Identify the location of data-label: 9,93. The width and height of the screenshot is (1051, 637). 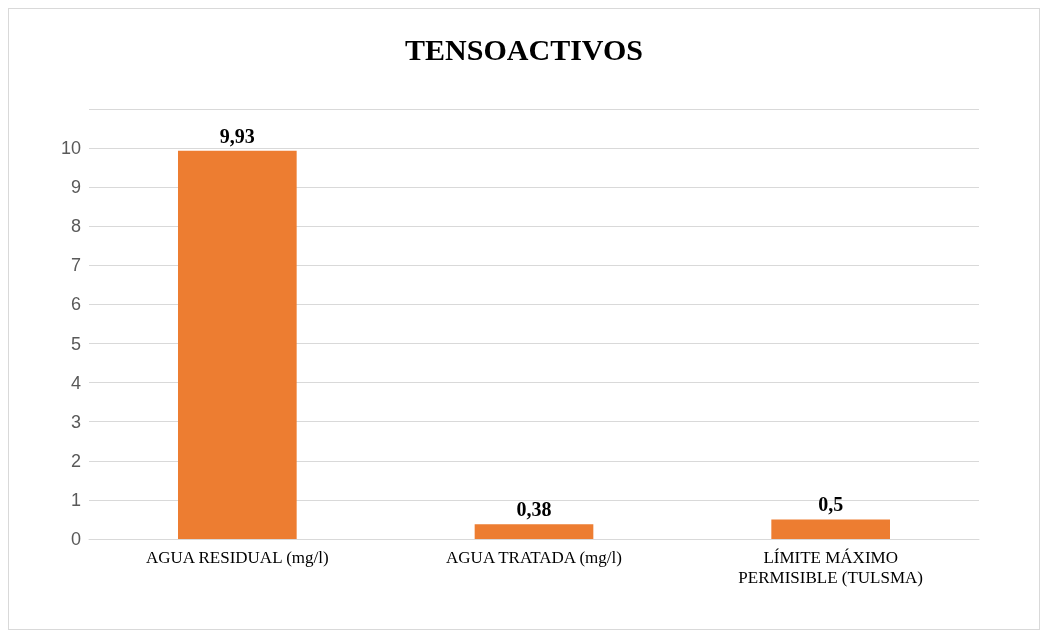
(237, 135).